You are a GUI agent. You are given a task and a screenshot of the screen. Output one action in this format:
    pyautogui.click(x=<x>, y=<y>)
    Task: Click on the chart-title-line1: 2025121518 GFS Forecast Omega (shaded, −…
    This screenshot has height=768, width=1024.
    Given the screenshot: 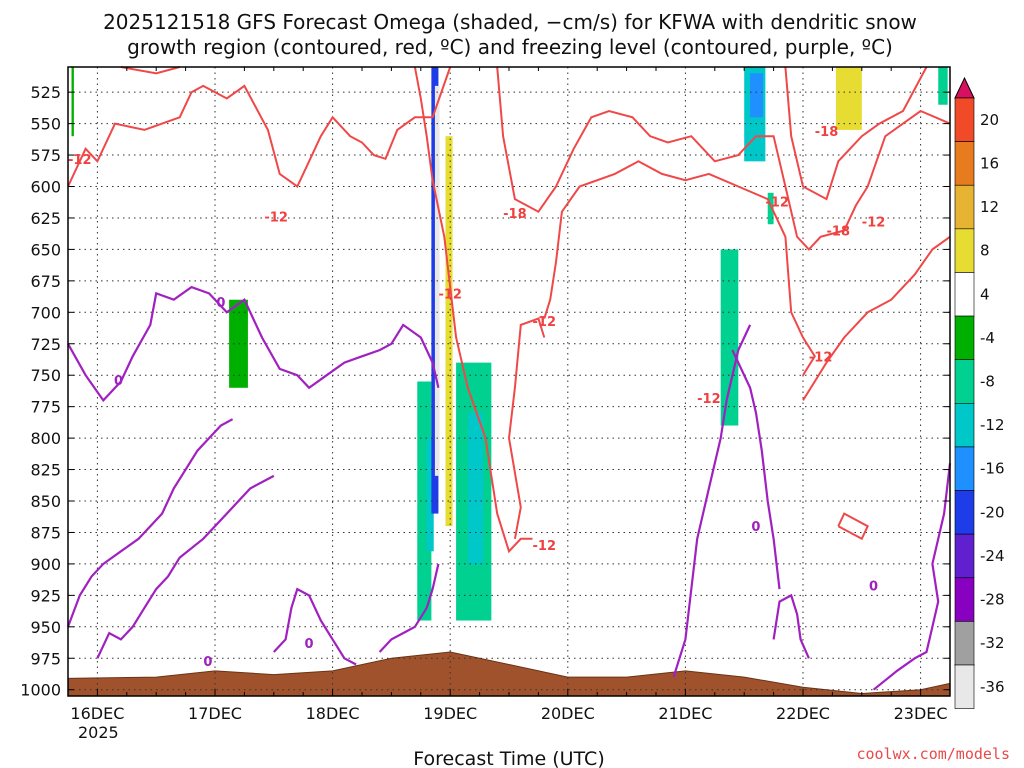 What is the action you would take?
    pyautogui.click(x=510, y=22)
    